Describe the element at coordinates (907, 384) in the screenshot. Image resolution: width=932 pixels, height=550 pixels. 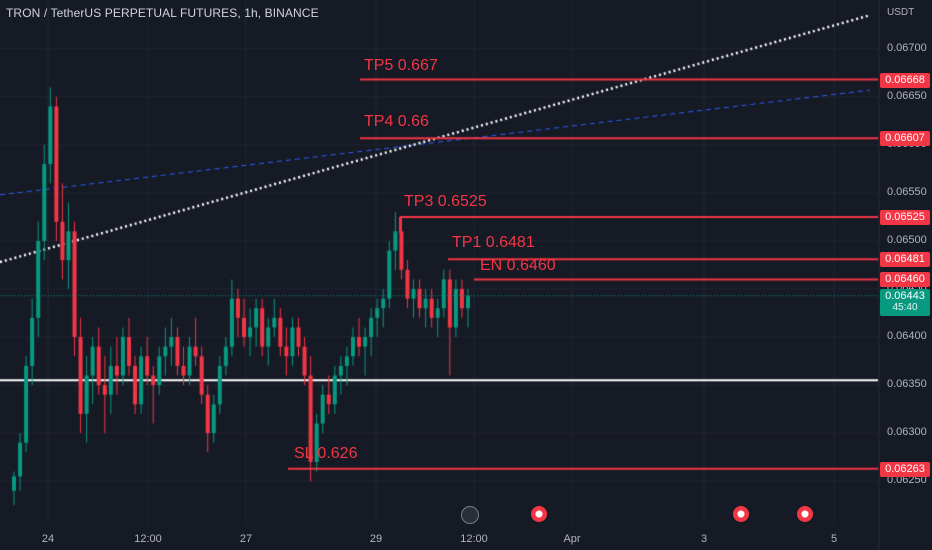
I see `y-tick-label: 0.06350` at that location.